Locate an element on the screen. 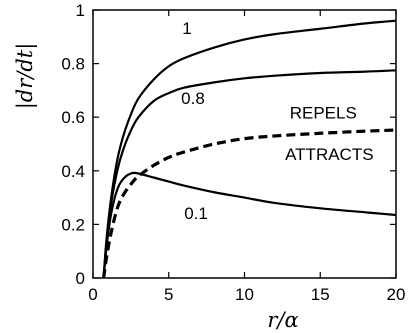  x-tick-label: 10 is located at coordinates (244, 294).